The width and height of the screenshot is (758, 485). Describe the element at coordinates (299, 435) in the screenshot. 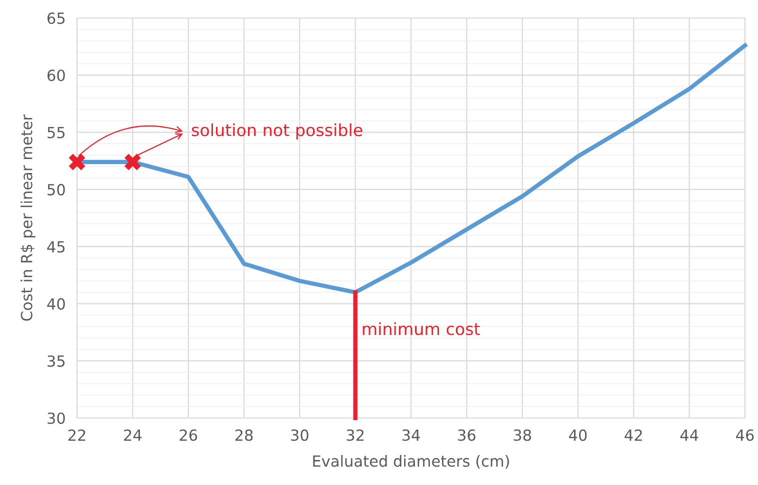

I see `x-tick-label: 30` at that location.